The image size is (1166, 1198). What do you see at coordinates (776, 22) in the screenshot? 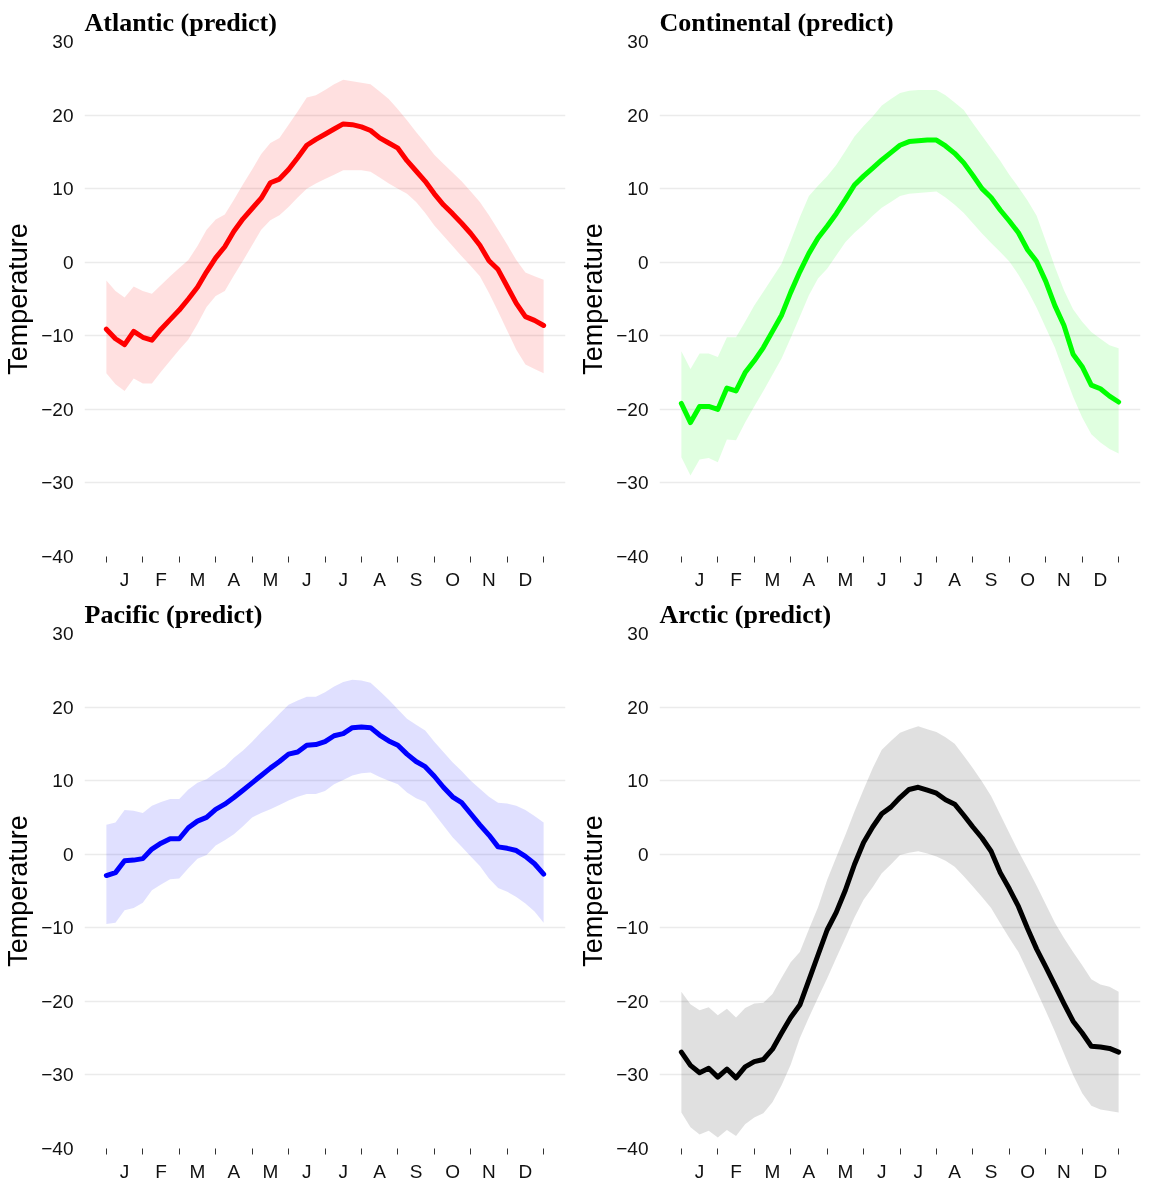
I see `chart-title: Continental (predict)` at bounding box center [776, 22].